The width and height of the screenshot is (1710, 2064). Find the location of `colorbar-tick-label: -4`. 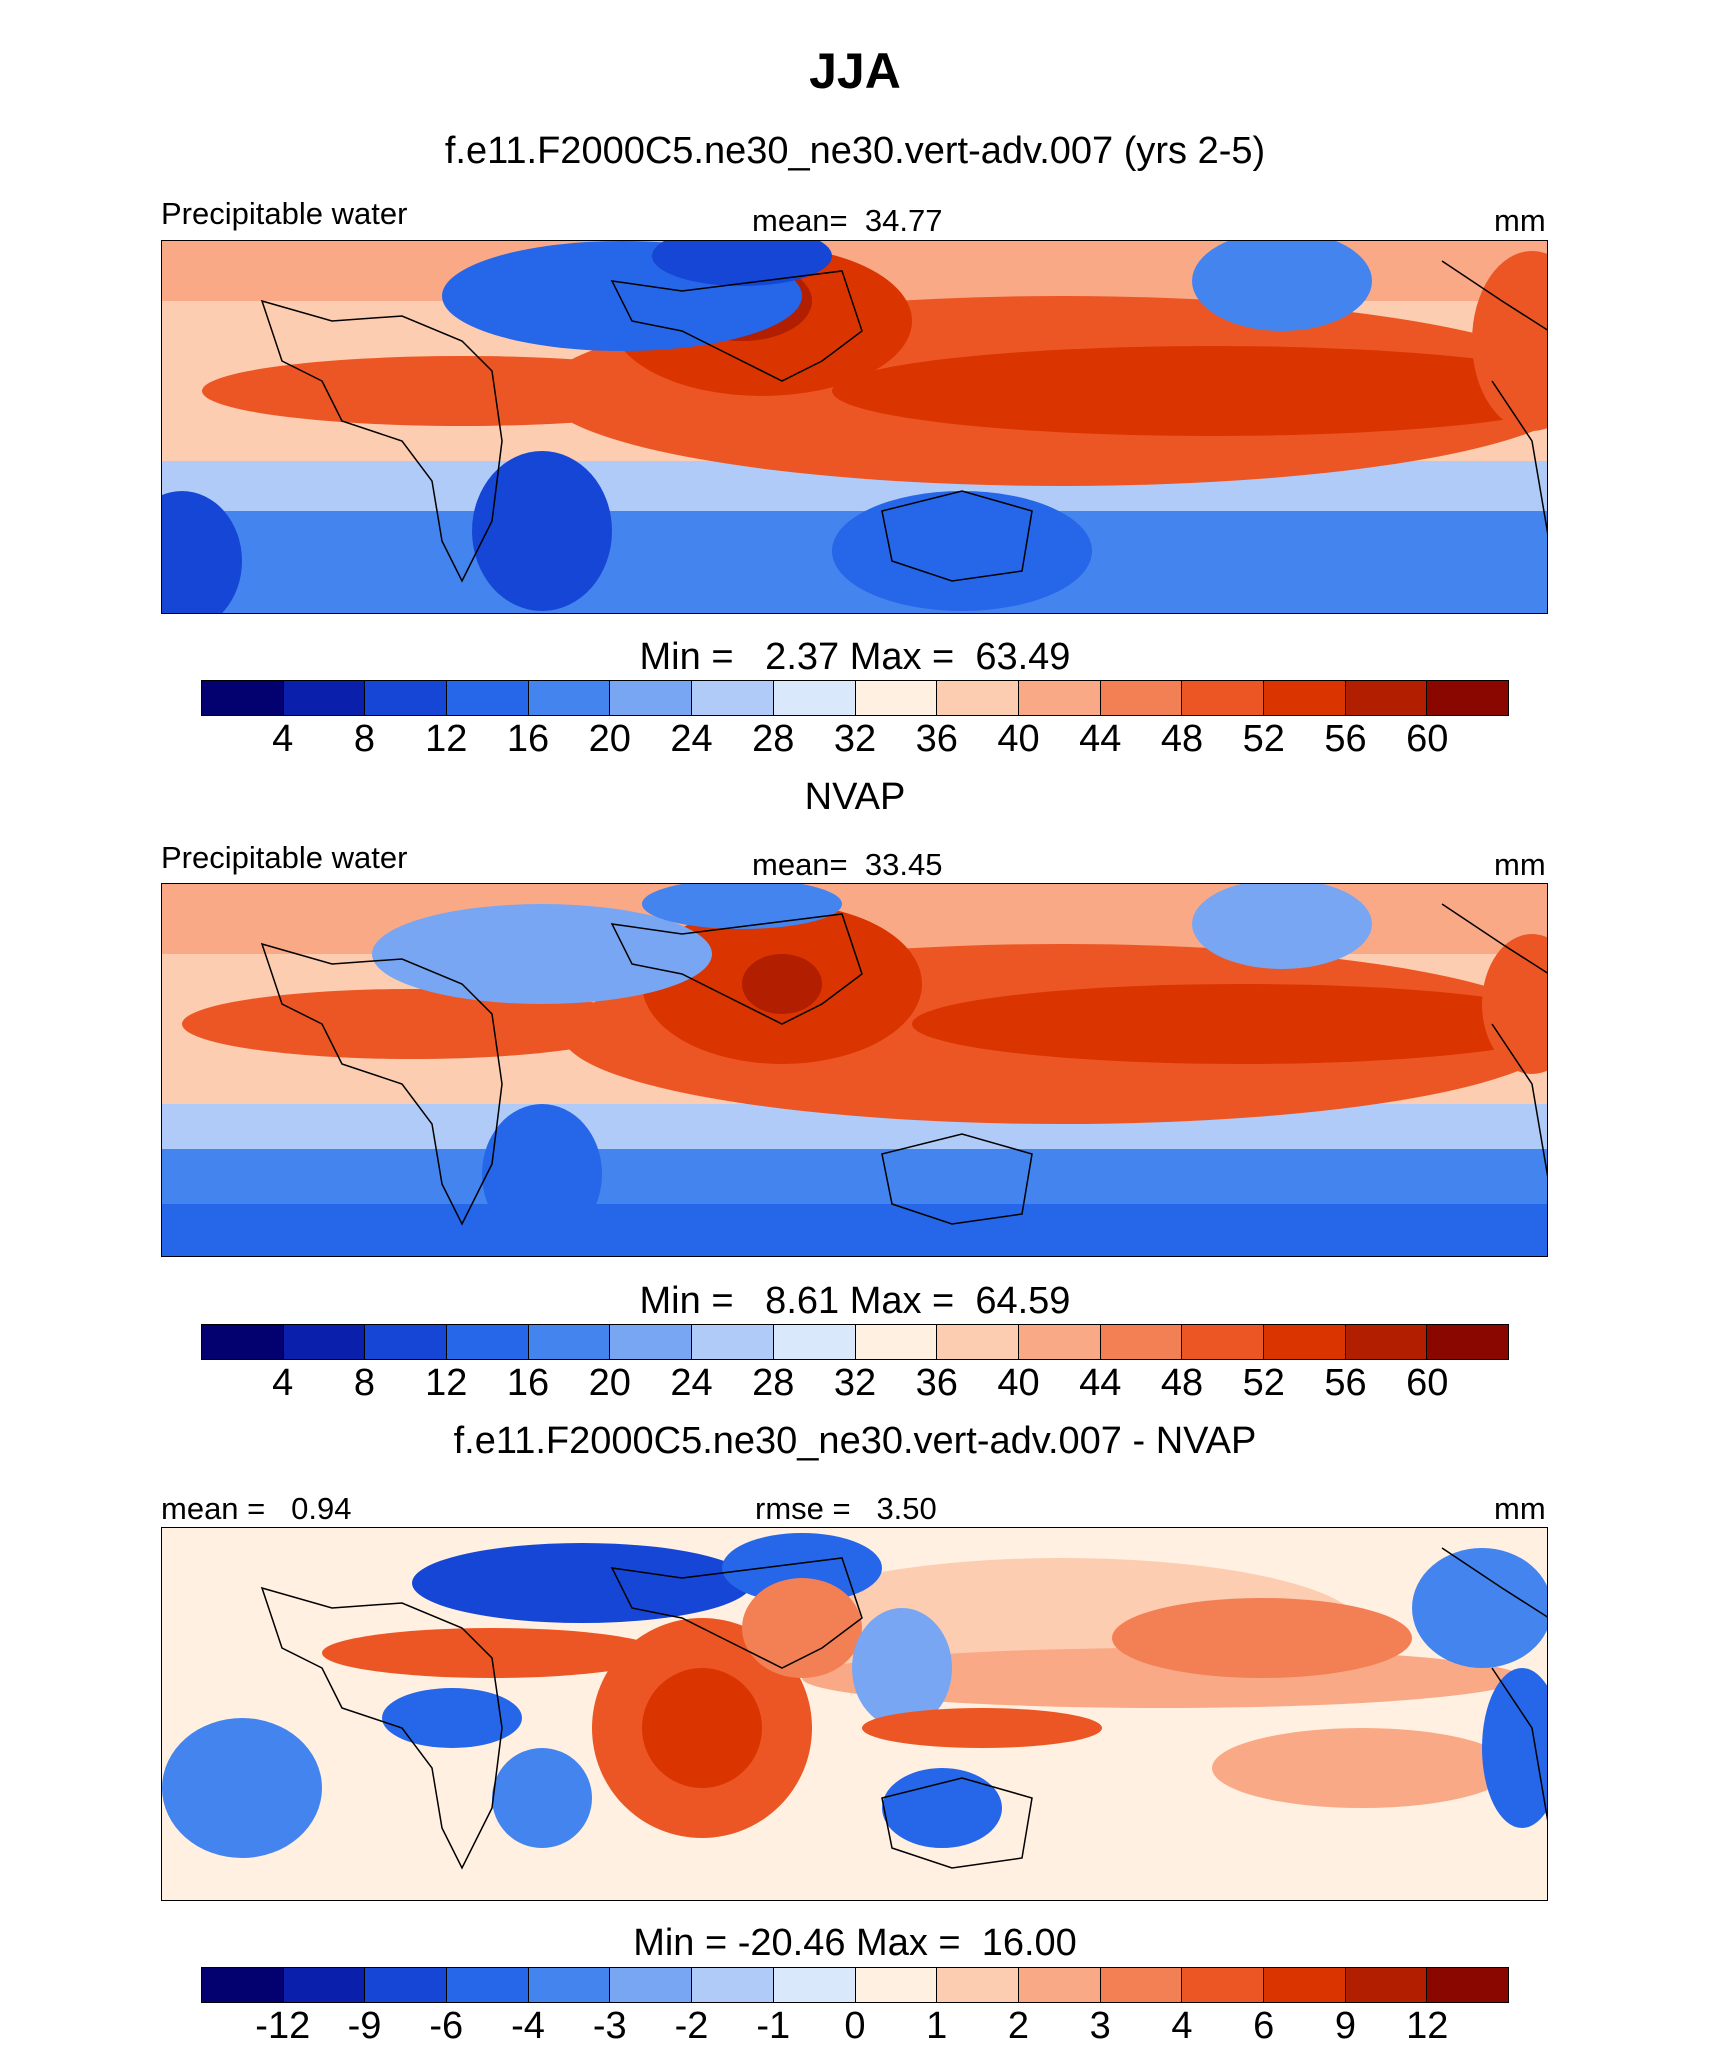

colorbar-tick-label: -4 is located at coordinates (528, 2026).